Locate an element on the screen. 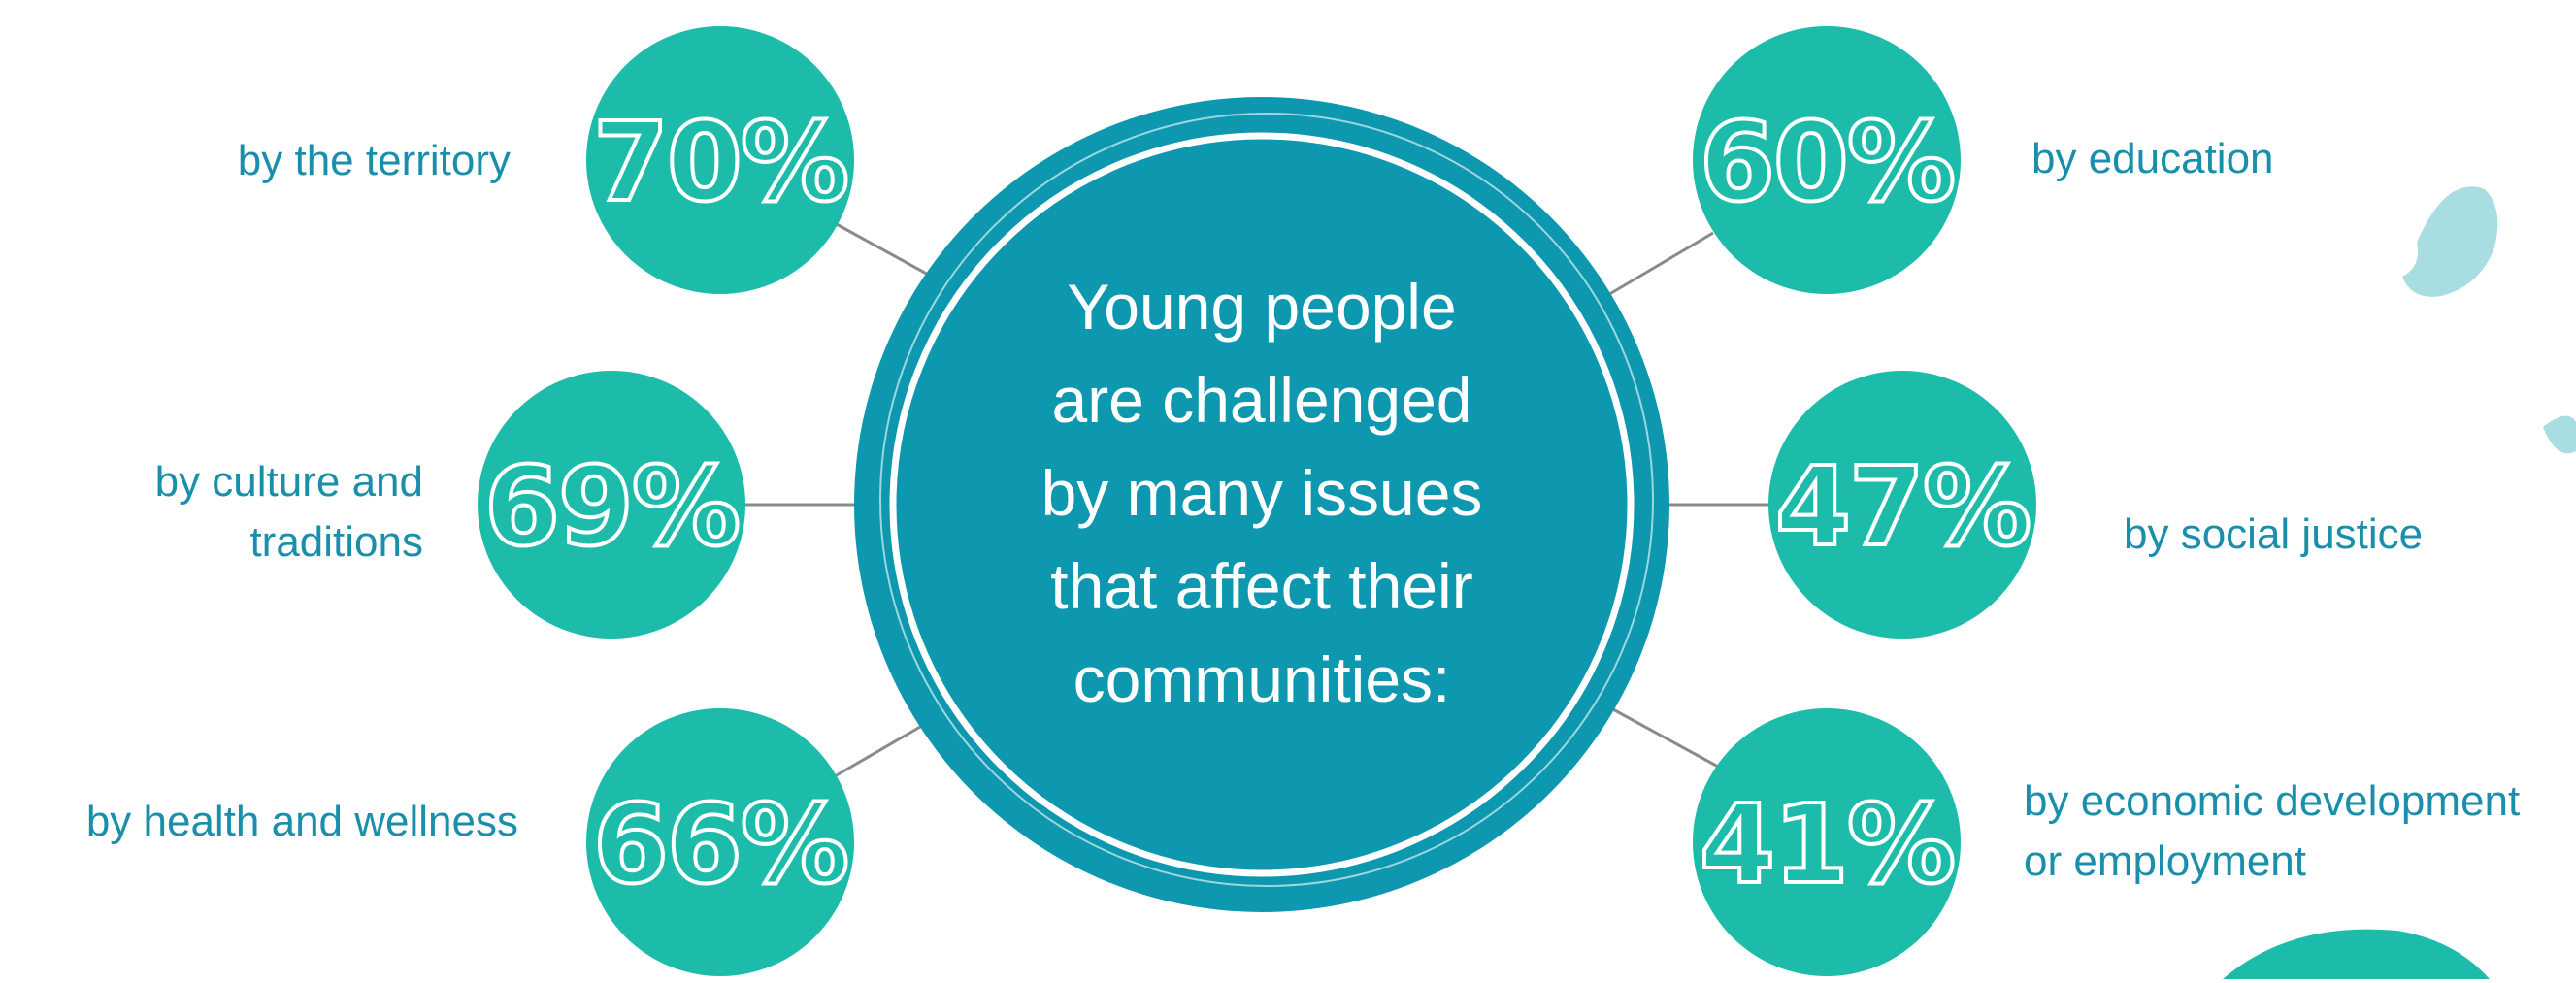 The width and height of the screenshot is (2576, 983). label-education: by education is located at coordinates (2152, 159).